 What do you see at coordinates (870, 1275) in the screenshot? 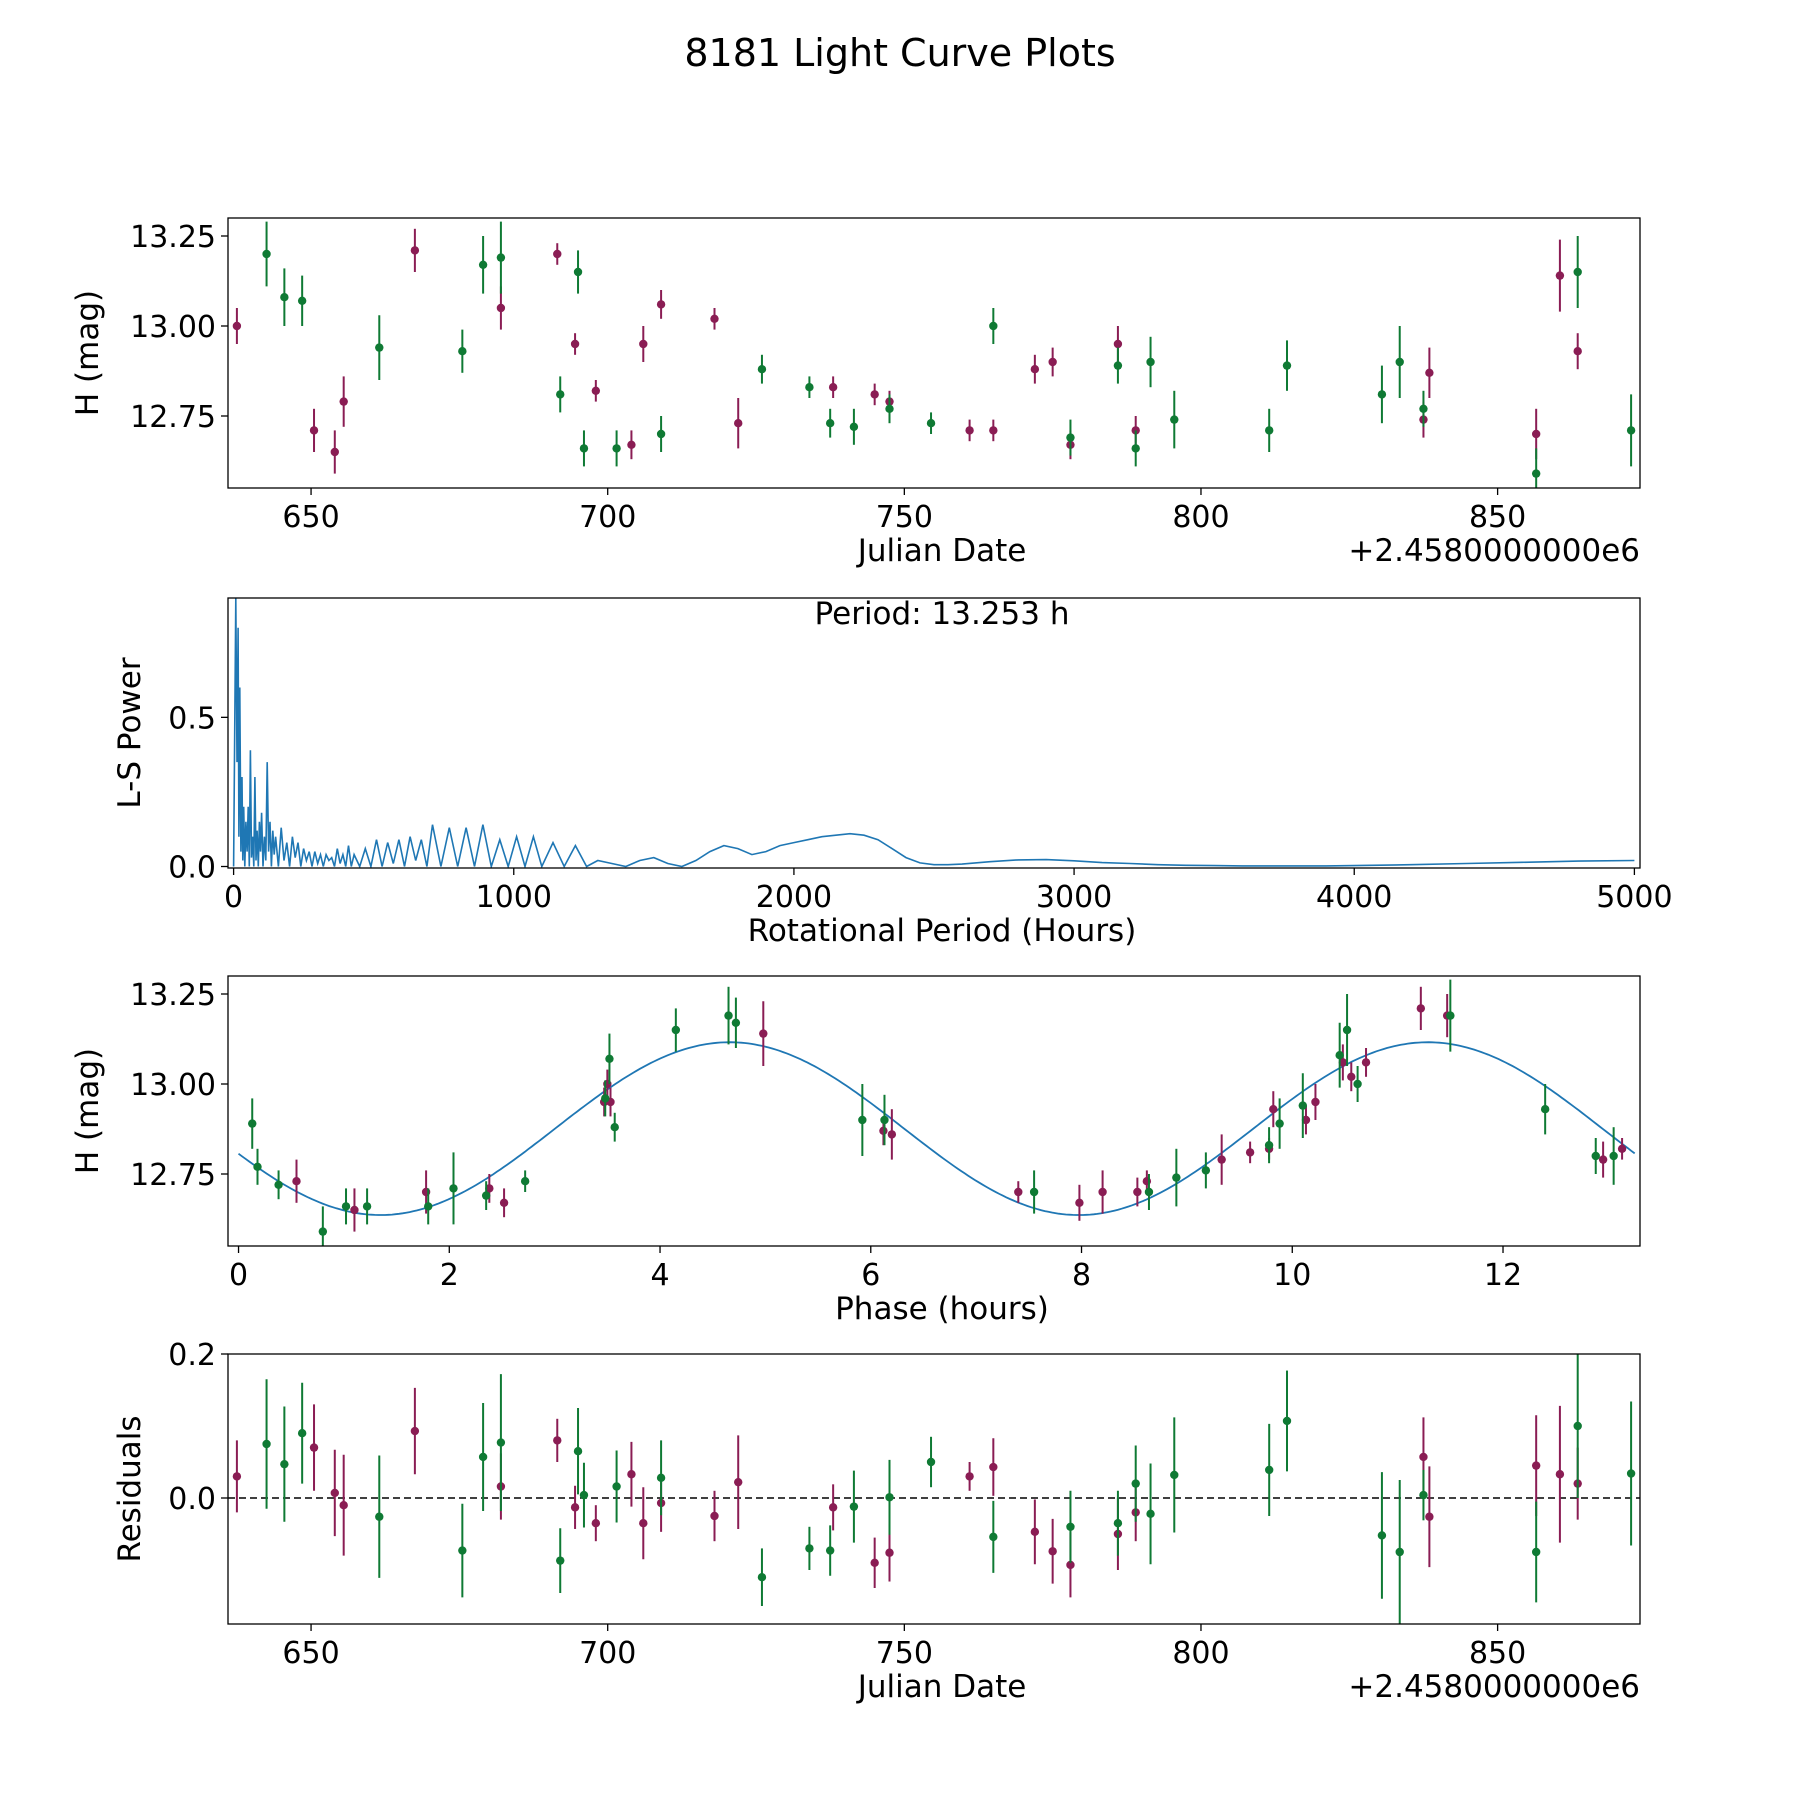
I see `x-tick-label: 6` at bounding box center [870, 1275].